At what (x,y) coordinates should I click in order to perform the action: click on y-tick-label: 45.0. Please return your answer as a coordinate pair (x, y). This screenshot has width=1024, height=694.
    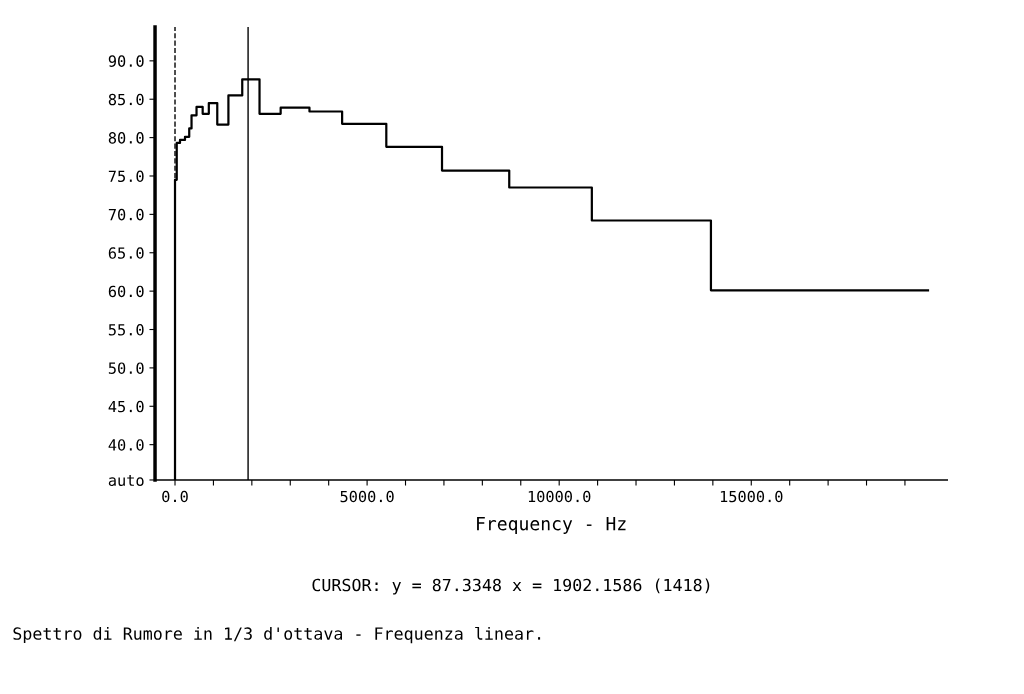
    Looking at the image, I should click on (126, 406).